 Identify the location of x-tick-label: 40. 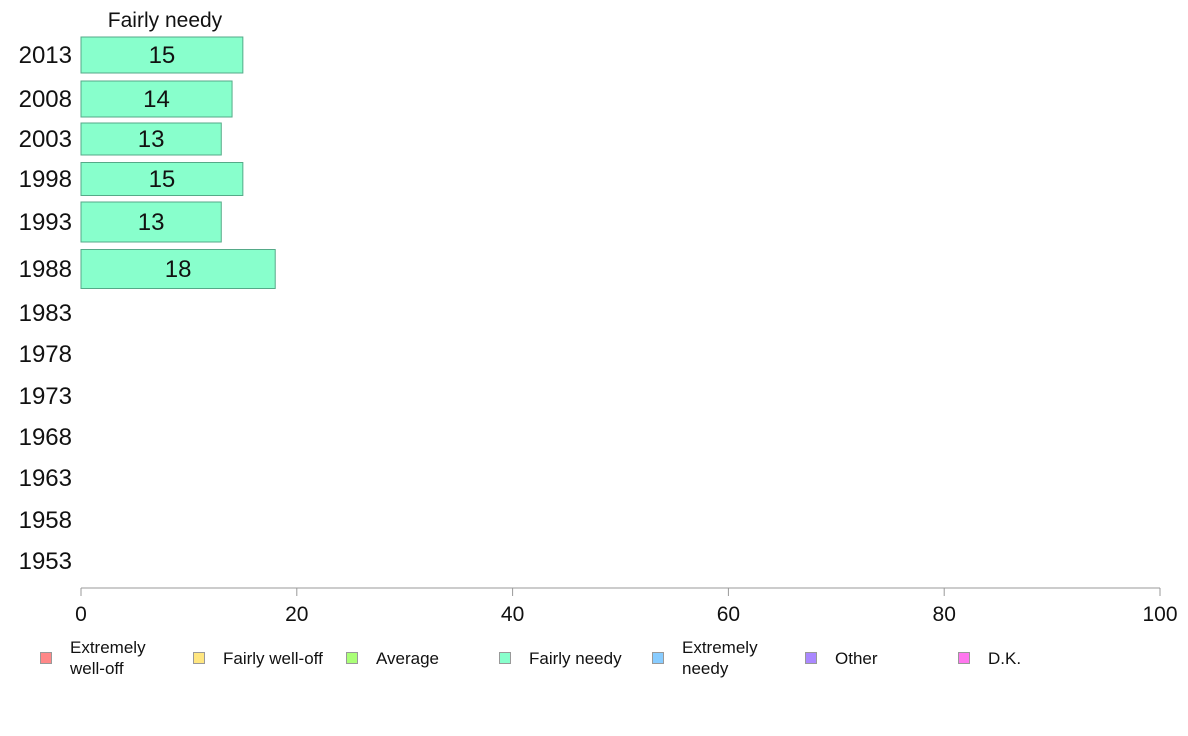
(512, 614).